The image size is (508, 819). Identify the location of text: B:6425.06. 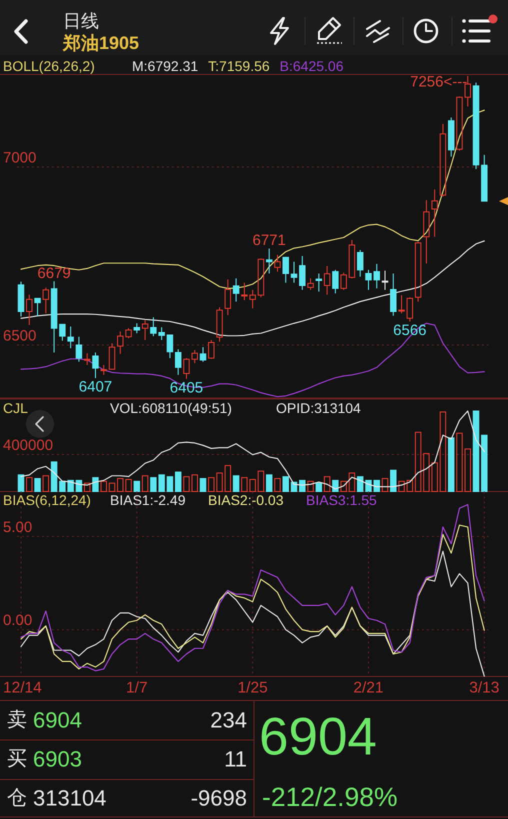
(312, 66).